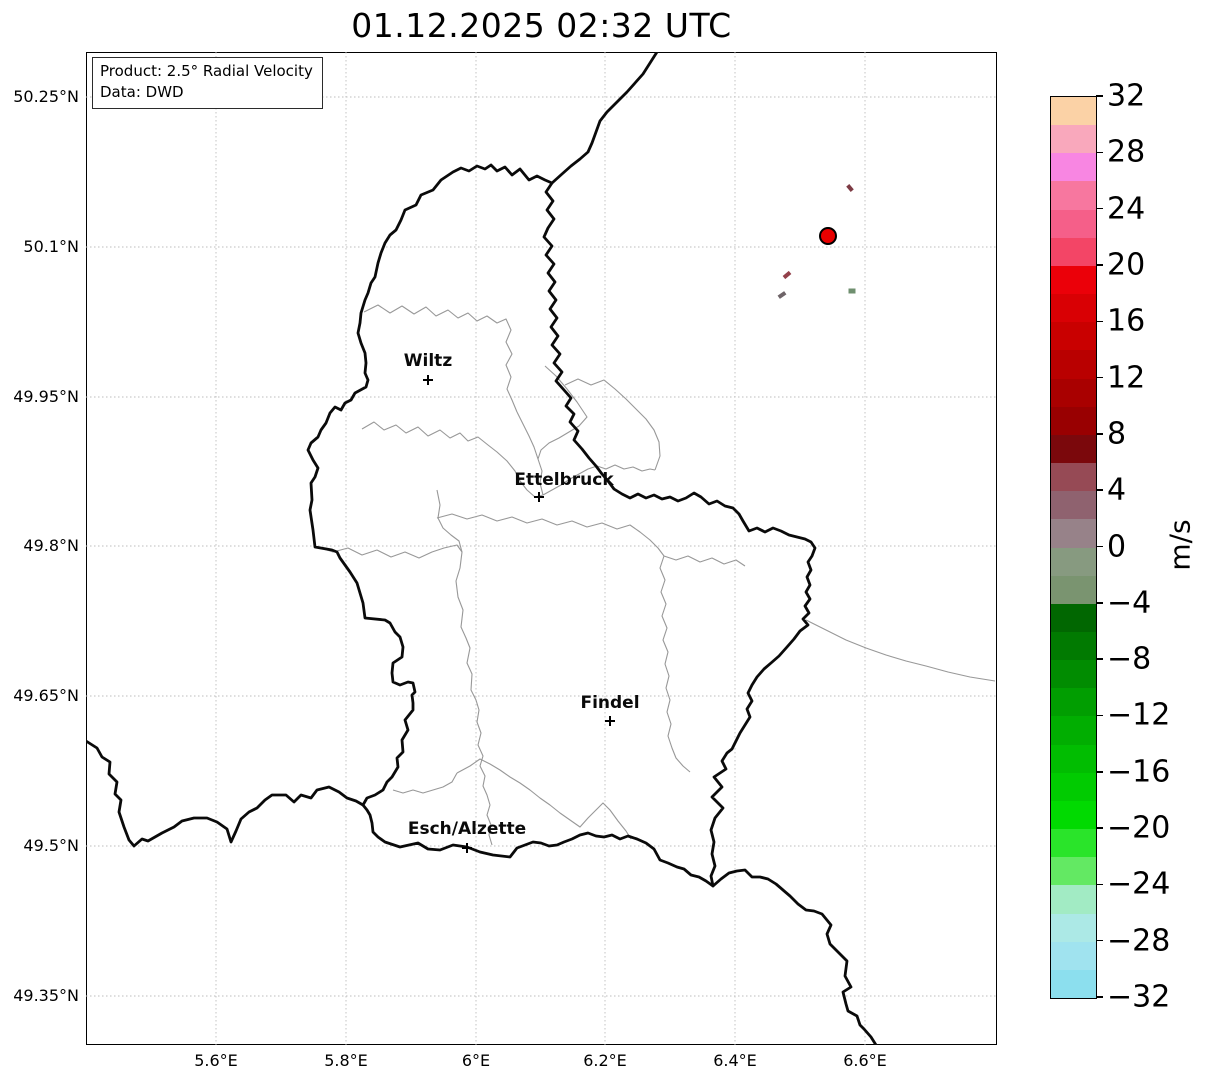 The width and height of the screenshot is (1207, 1081). What do you see at coordinates (206, 71) in the screenshot?
I see `product-info-line: Product: 2.5° Radial Velocity` at bounding box center [206, 71].